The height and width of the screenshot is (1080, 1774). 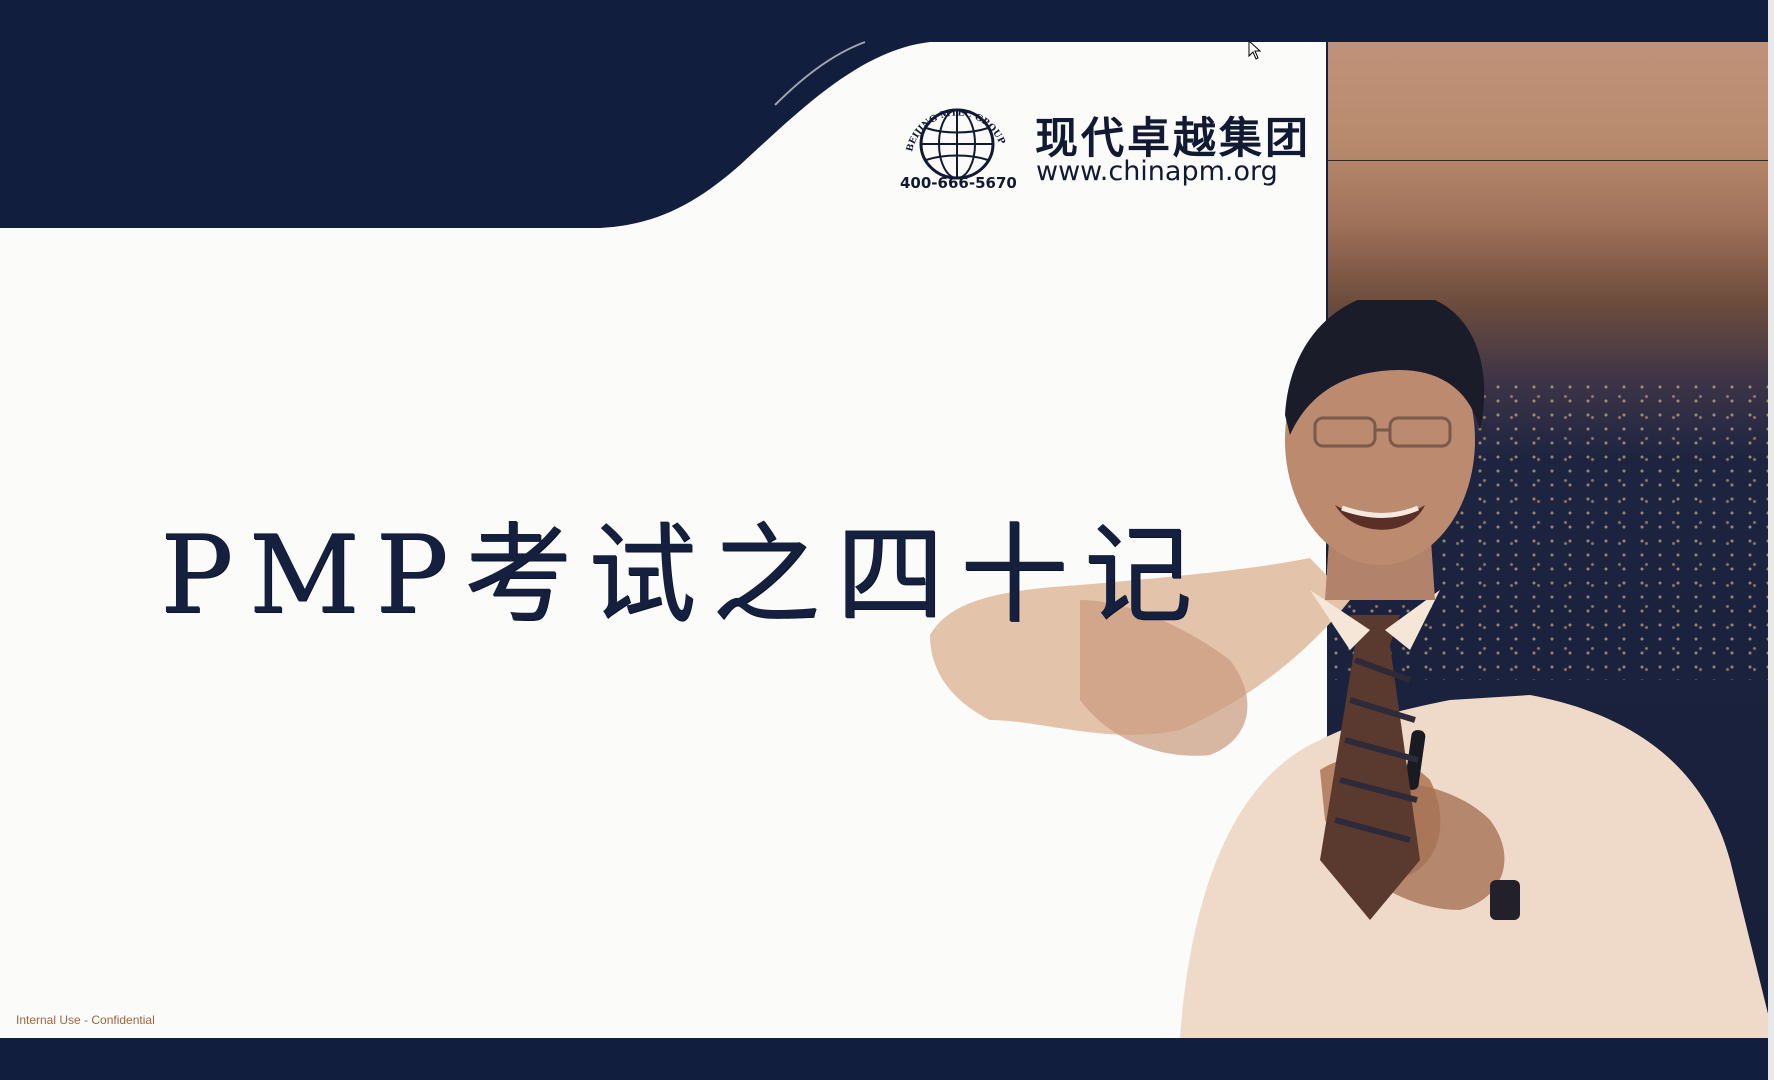 I want to click on window-edge, so click(x=1771, y=540).